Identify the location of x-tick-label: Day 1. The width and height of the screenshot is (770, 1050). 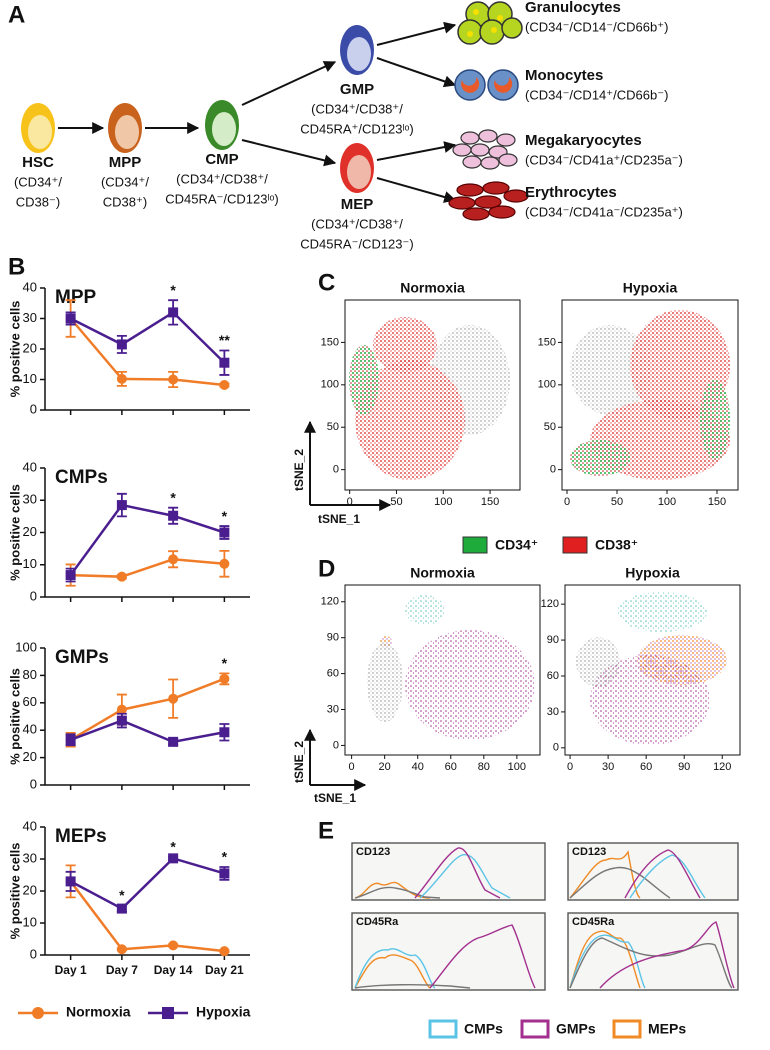
(71, 970).